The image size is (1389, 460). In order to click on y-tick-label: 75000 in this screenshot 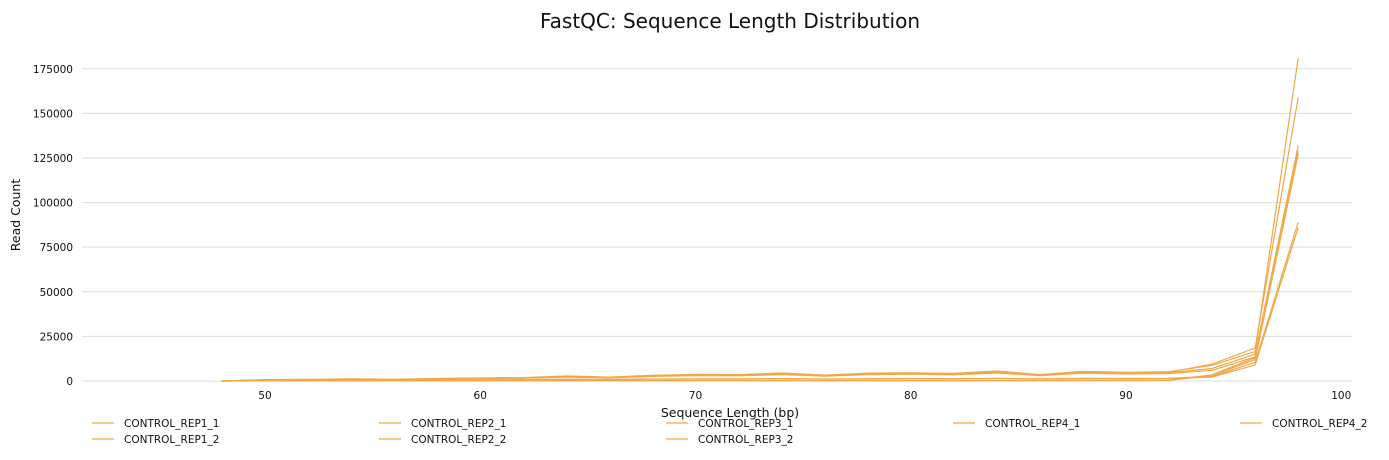, I will do `click(56, 248)`.